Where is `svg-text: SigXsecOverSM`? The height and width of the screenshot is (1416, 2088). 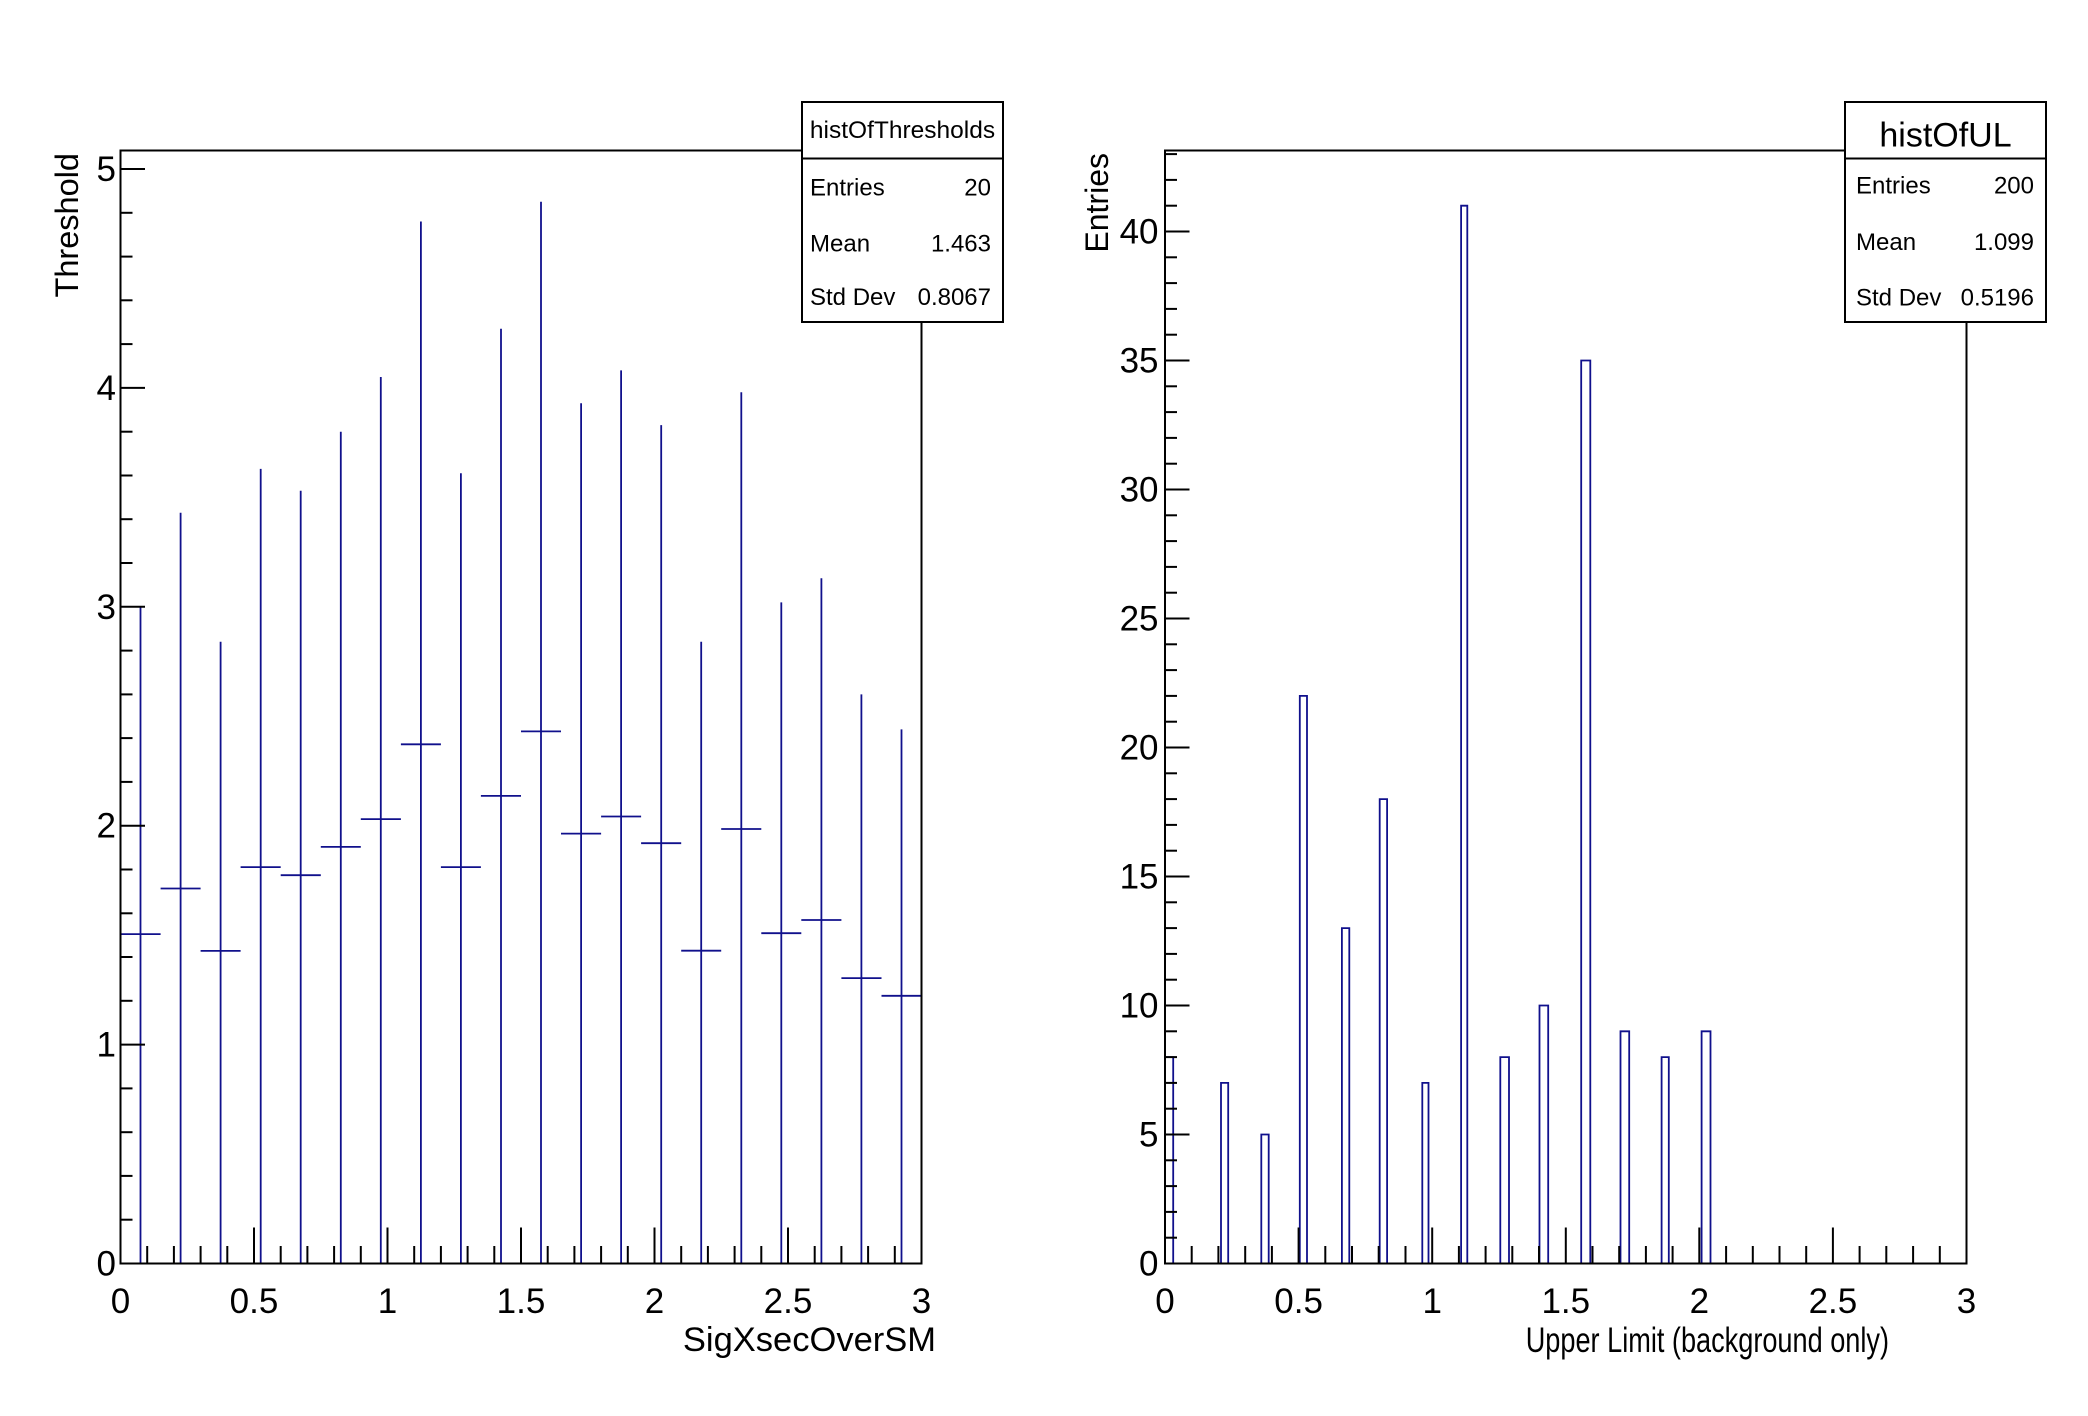
svg-text: SigXsecOverSM is located at coordinates (809, 1340).